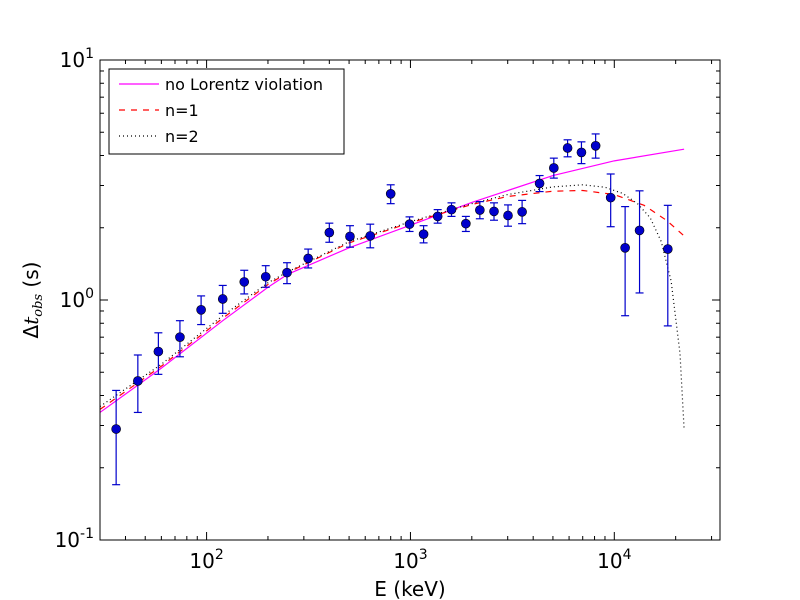  I want to click on y-tick-label: 10¹, so click(77, 59).